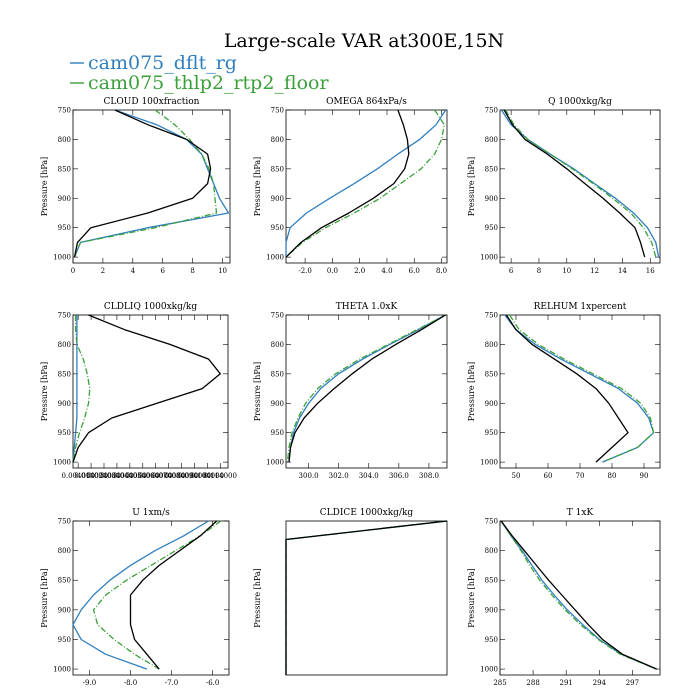  I want to click on x-tick-label: 0.034000, so click(116, 476).